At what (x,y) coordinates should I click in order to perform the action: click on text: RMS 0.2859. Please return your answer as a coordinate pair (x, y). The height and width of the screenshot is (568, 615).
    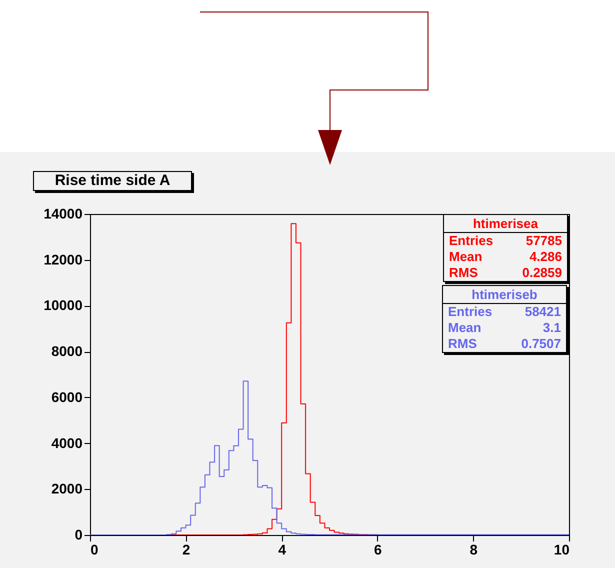
    Looking at the image, I should click on (505, 272).